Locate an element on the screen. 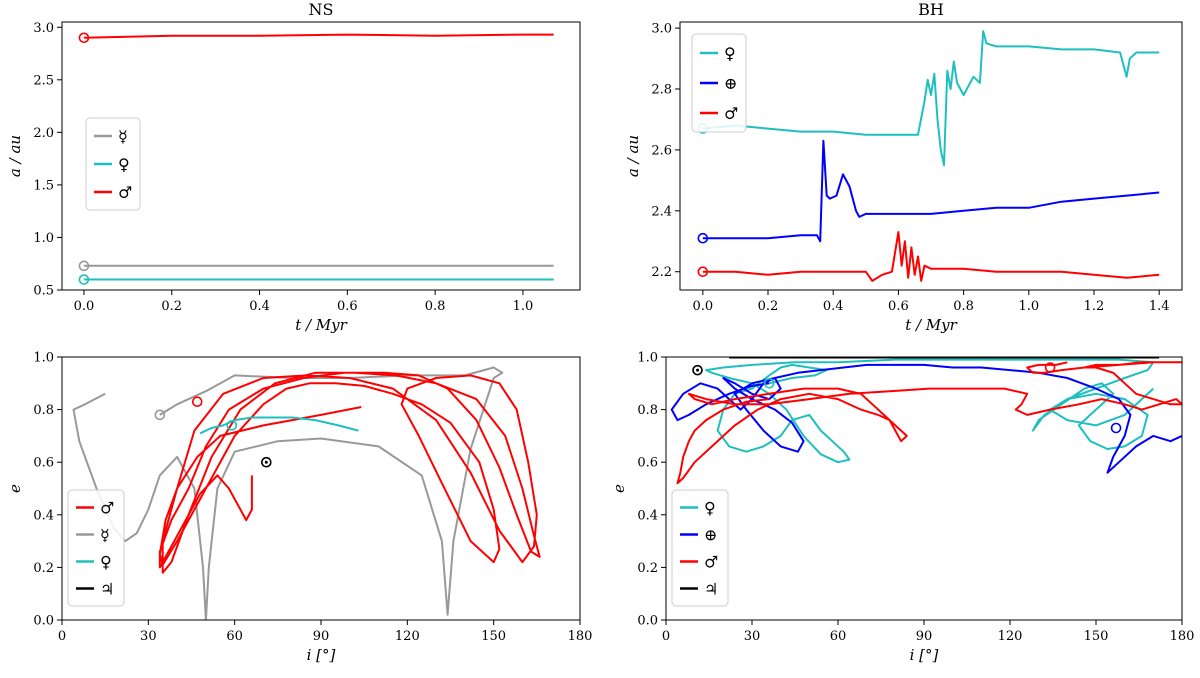  x-tick-label: 0.8 is located at coordinates (435, 306).